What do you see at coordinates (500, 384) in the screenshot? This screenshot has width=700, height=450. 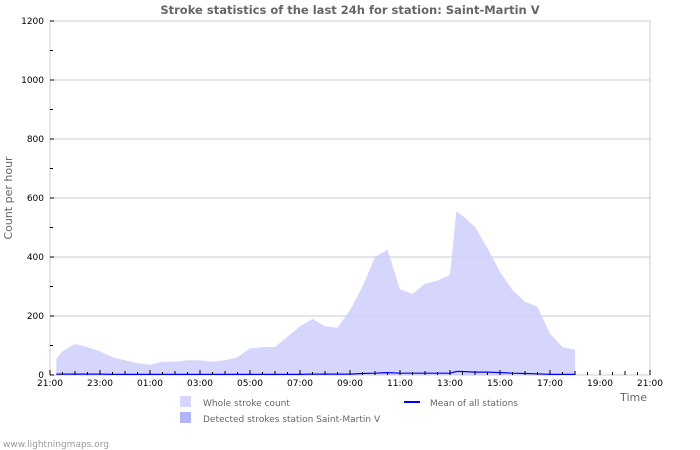 I see `x-tick-label: 15:00` at bounding box center [500, 384].